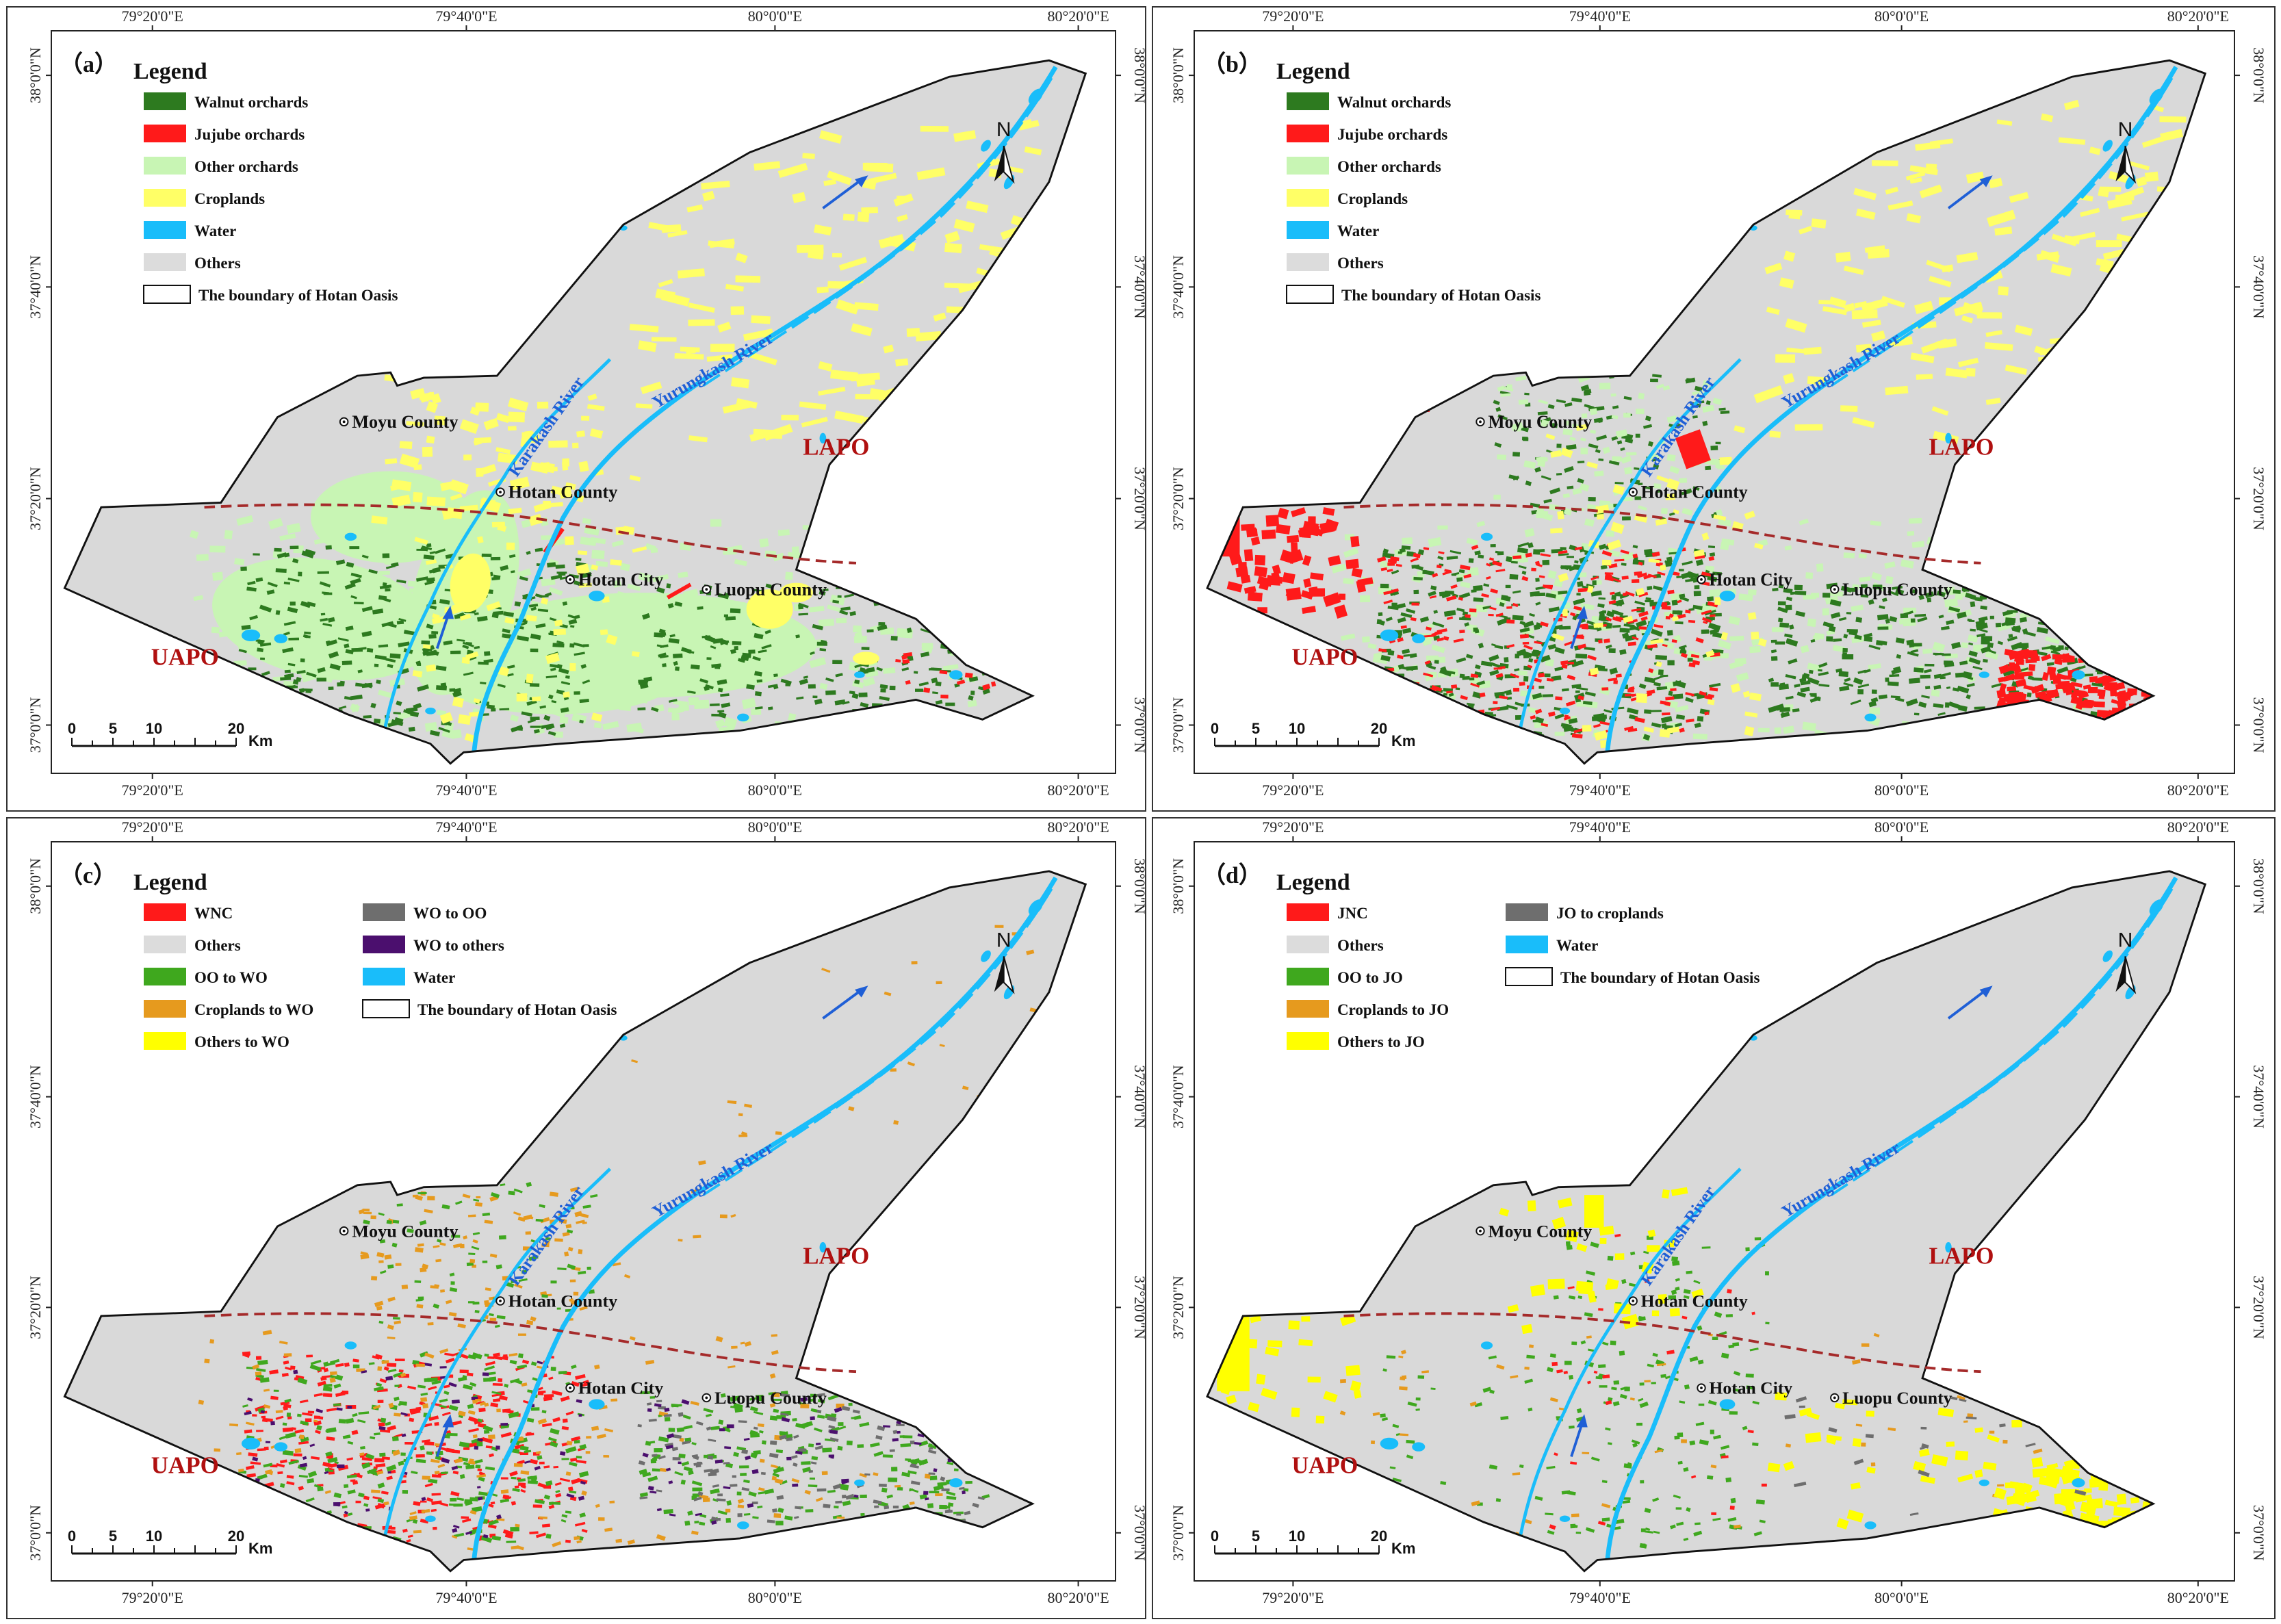  I want to click on legend-item-label: OO to WO, so click(231, 978).